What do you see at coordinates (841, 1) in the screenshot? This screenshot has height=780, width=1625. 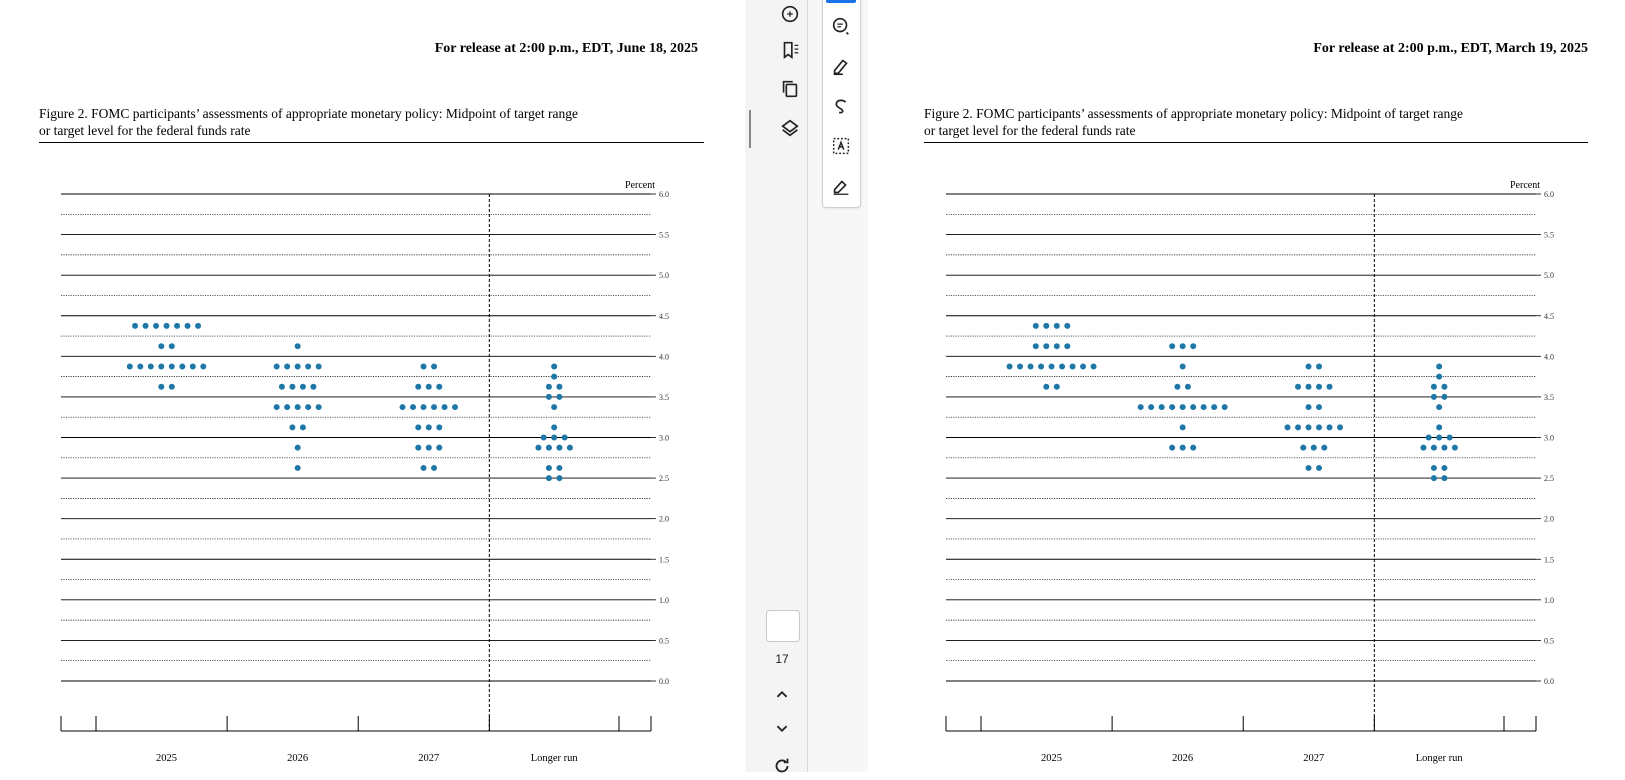 I see `active-tool-indicator` at bounding box center [841, 1].